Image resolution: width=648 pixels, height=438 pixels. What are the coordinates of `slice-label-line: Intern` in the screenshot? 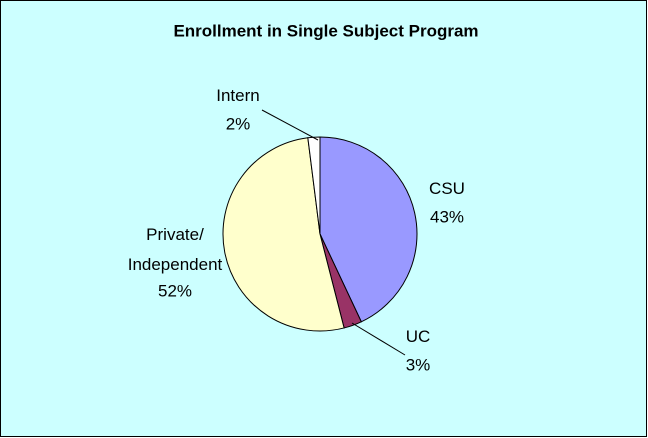 It's located at (237, 95).